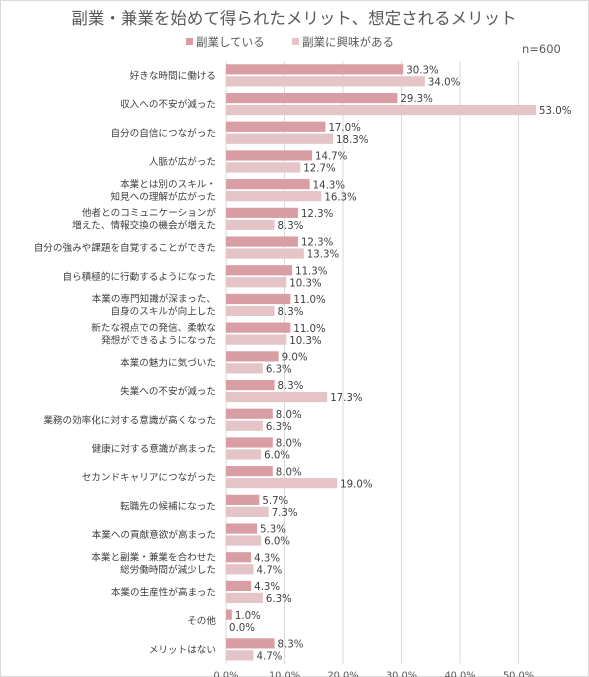 Image resolution: width=589 pixels, height=677 pixels. I want to click on legend: 副業している 副業に興味がある, so click(290, 42).